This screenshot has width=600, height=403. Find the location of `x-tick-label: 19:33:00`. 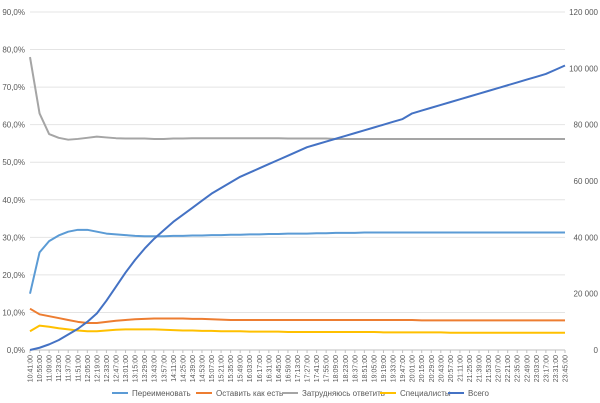

x-tick-label: 19:33:00 is located at coordinates (394, 368).